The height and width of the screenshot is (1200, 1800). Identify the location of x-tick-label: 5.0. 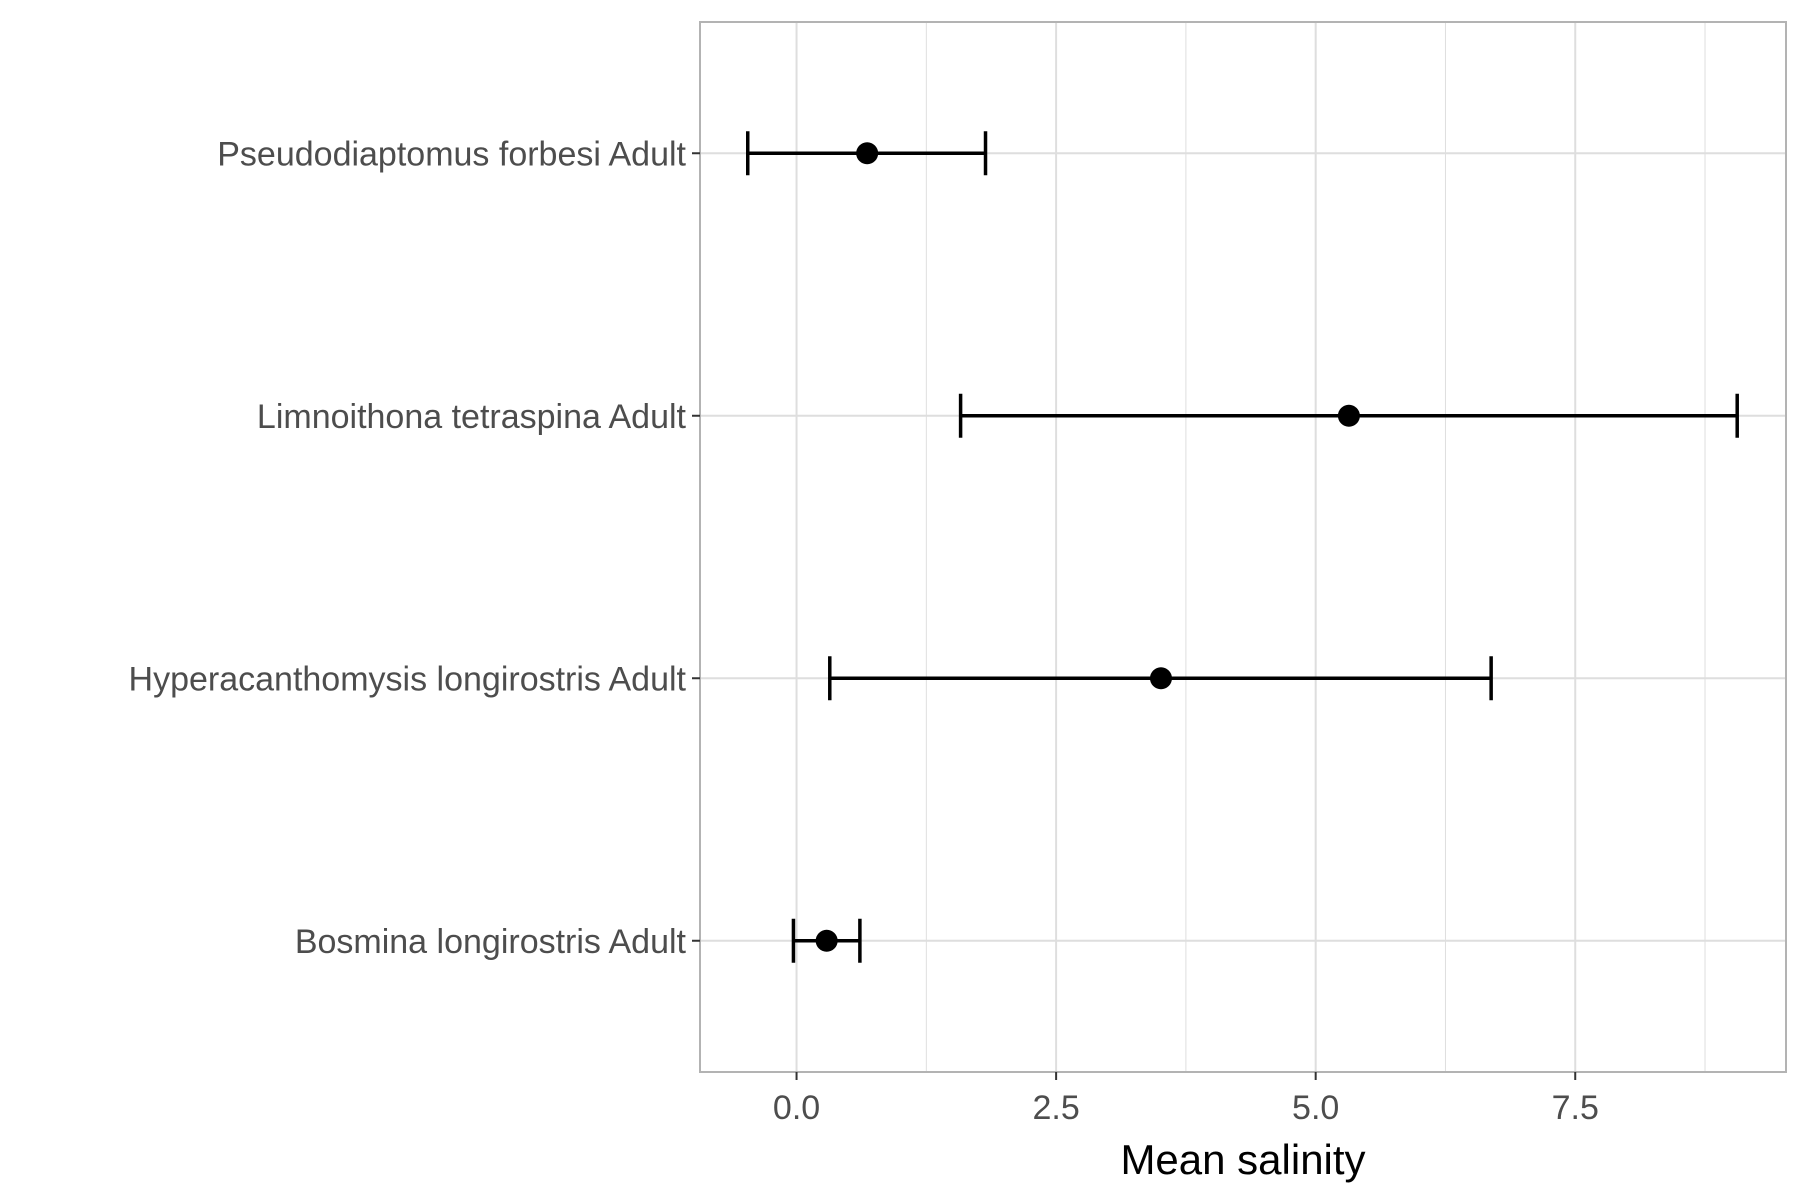
(1315, 1108).